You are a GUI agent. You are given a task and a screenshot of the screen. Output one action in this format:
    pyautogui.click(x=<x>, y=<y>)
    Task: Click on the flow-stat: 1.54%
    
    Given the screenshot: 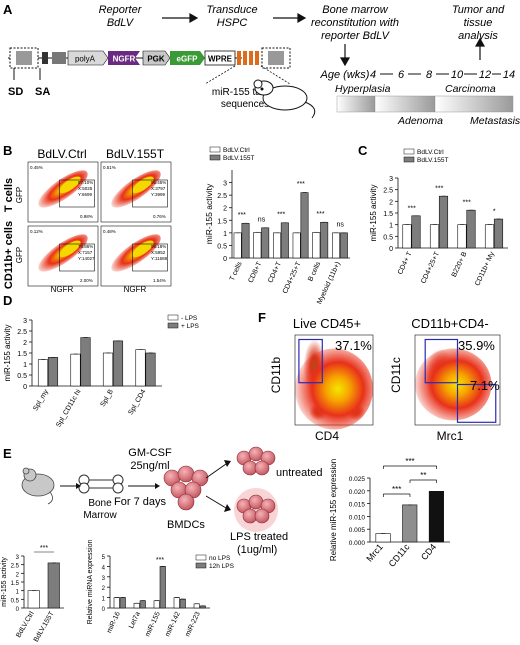 What is the action you would take?
    pyautogui.click(x=159, y=280)
    